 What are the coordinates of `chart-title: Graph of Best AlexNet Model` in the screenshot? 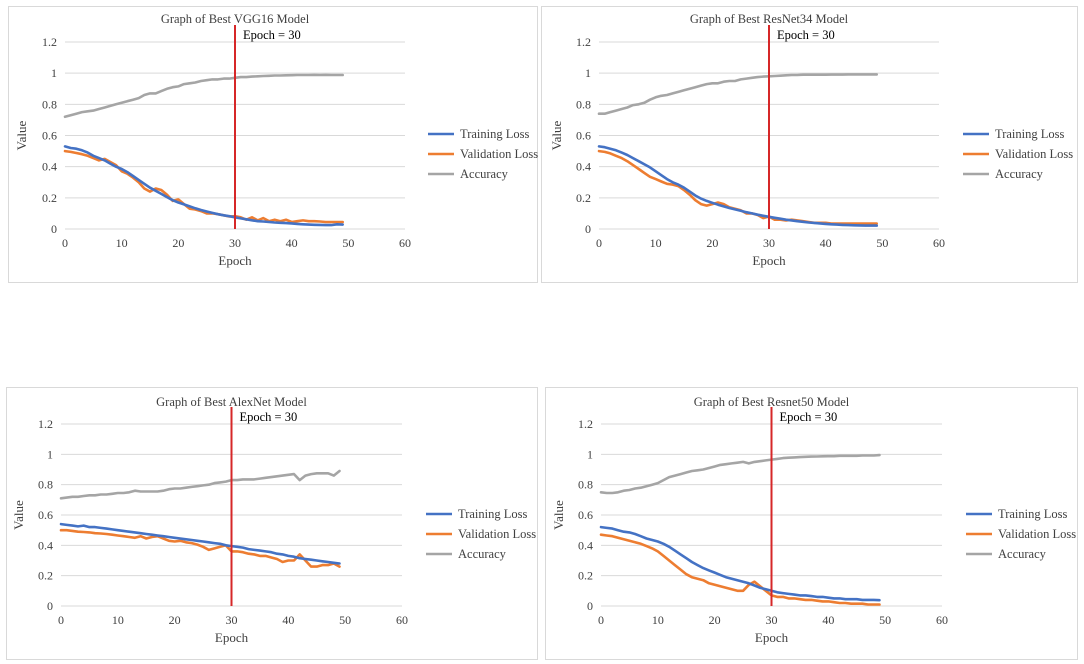 It's located at (231, 402).